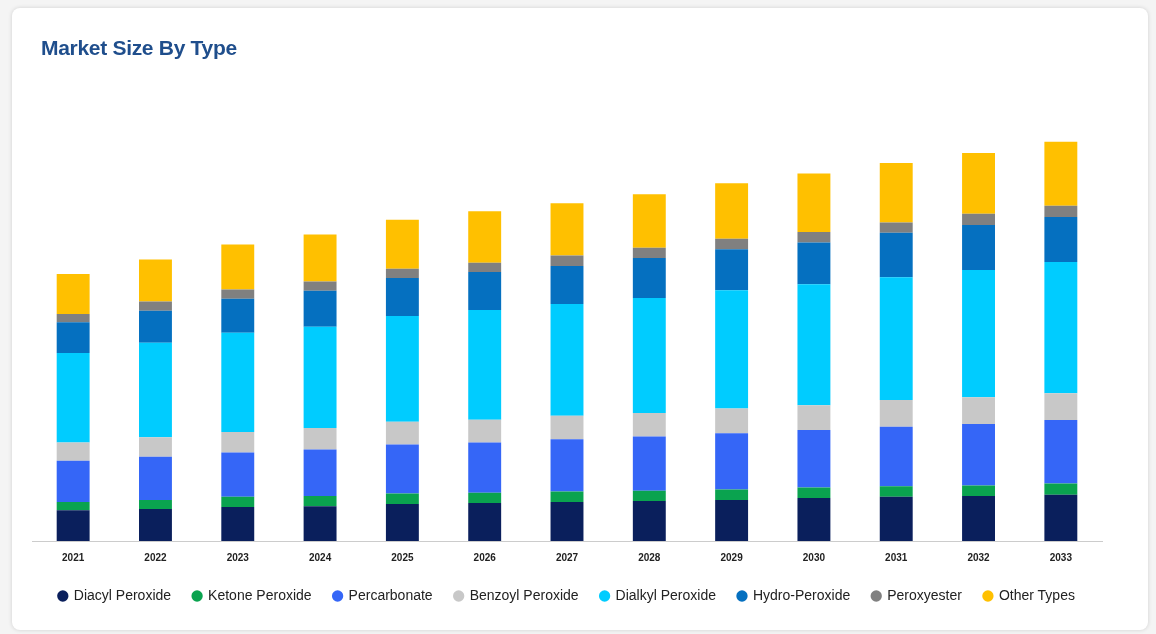 The image size is (1156, 634). Describe the element at coordinates (801, 594) in the screenshot. I see `legend-label: Hydro-Peroxide` at that location.